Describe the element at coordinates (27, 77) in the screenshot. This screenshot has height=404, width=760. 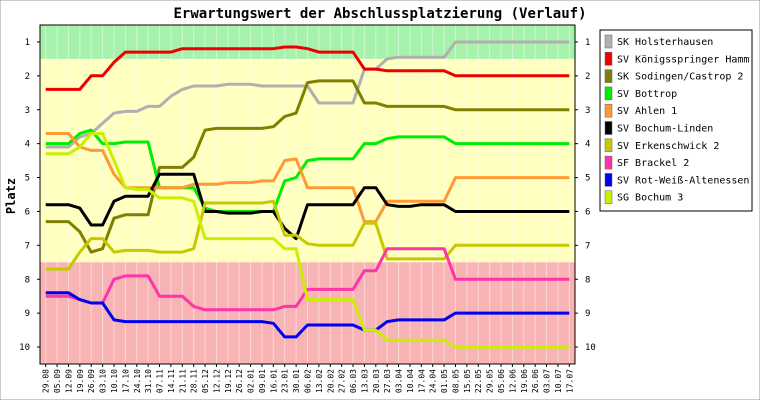
I see `y-tick-label: 2` at that location.